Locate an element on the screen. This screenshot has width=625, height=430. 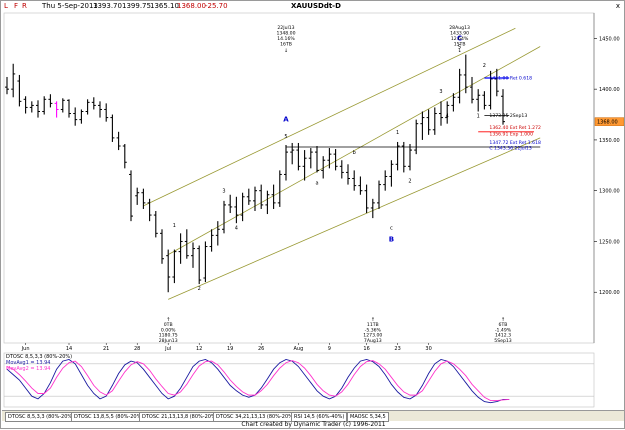
pivot-note-line: 6TB is located at coordinates (503, 325).